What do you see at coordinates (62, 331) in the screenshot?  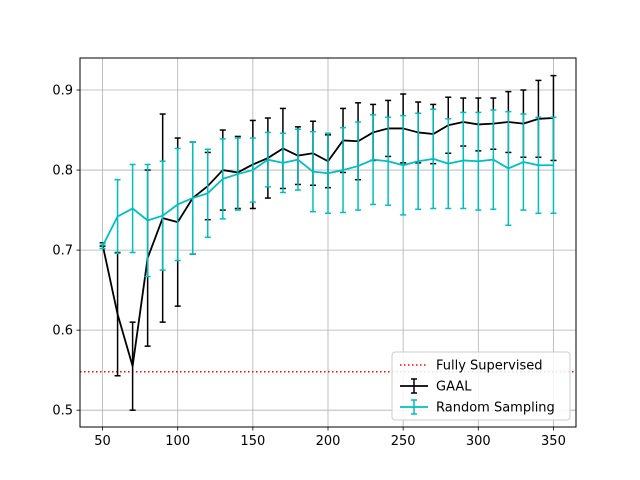 I see `y-tick-label: 0.6` at bounding box center [62, 331].